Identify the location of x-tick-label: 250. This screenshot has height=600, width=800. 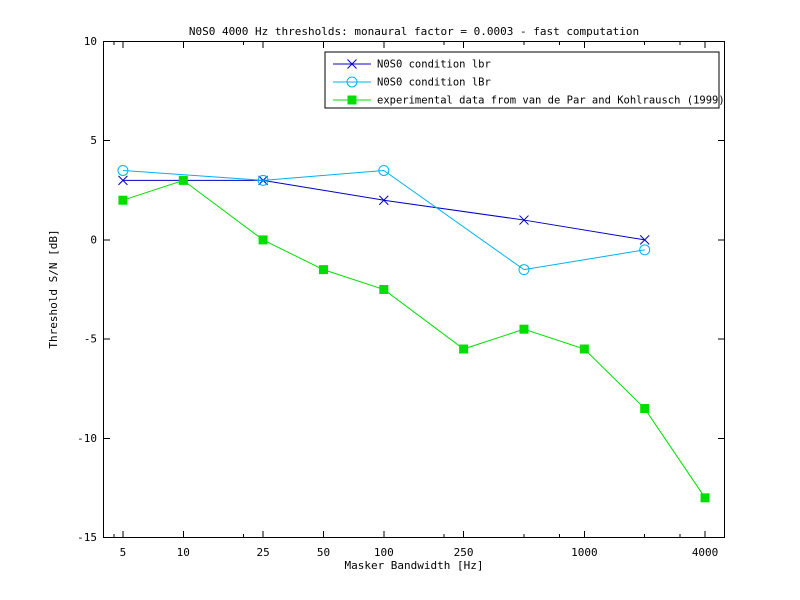
(464, 552).